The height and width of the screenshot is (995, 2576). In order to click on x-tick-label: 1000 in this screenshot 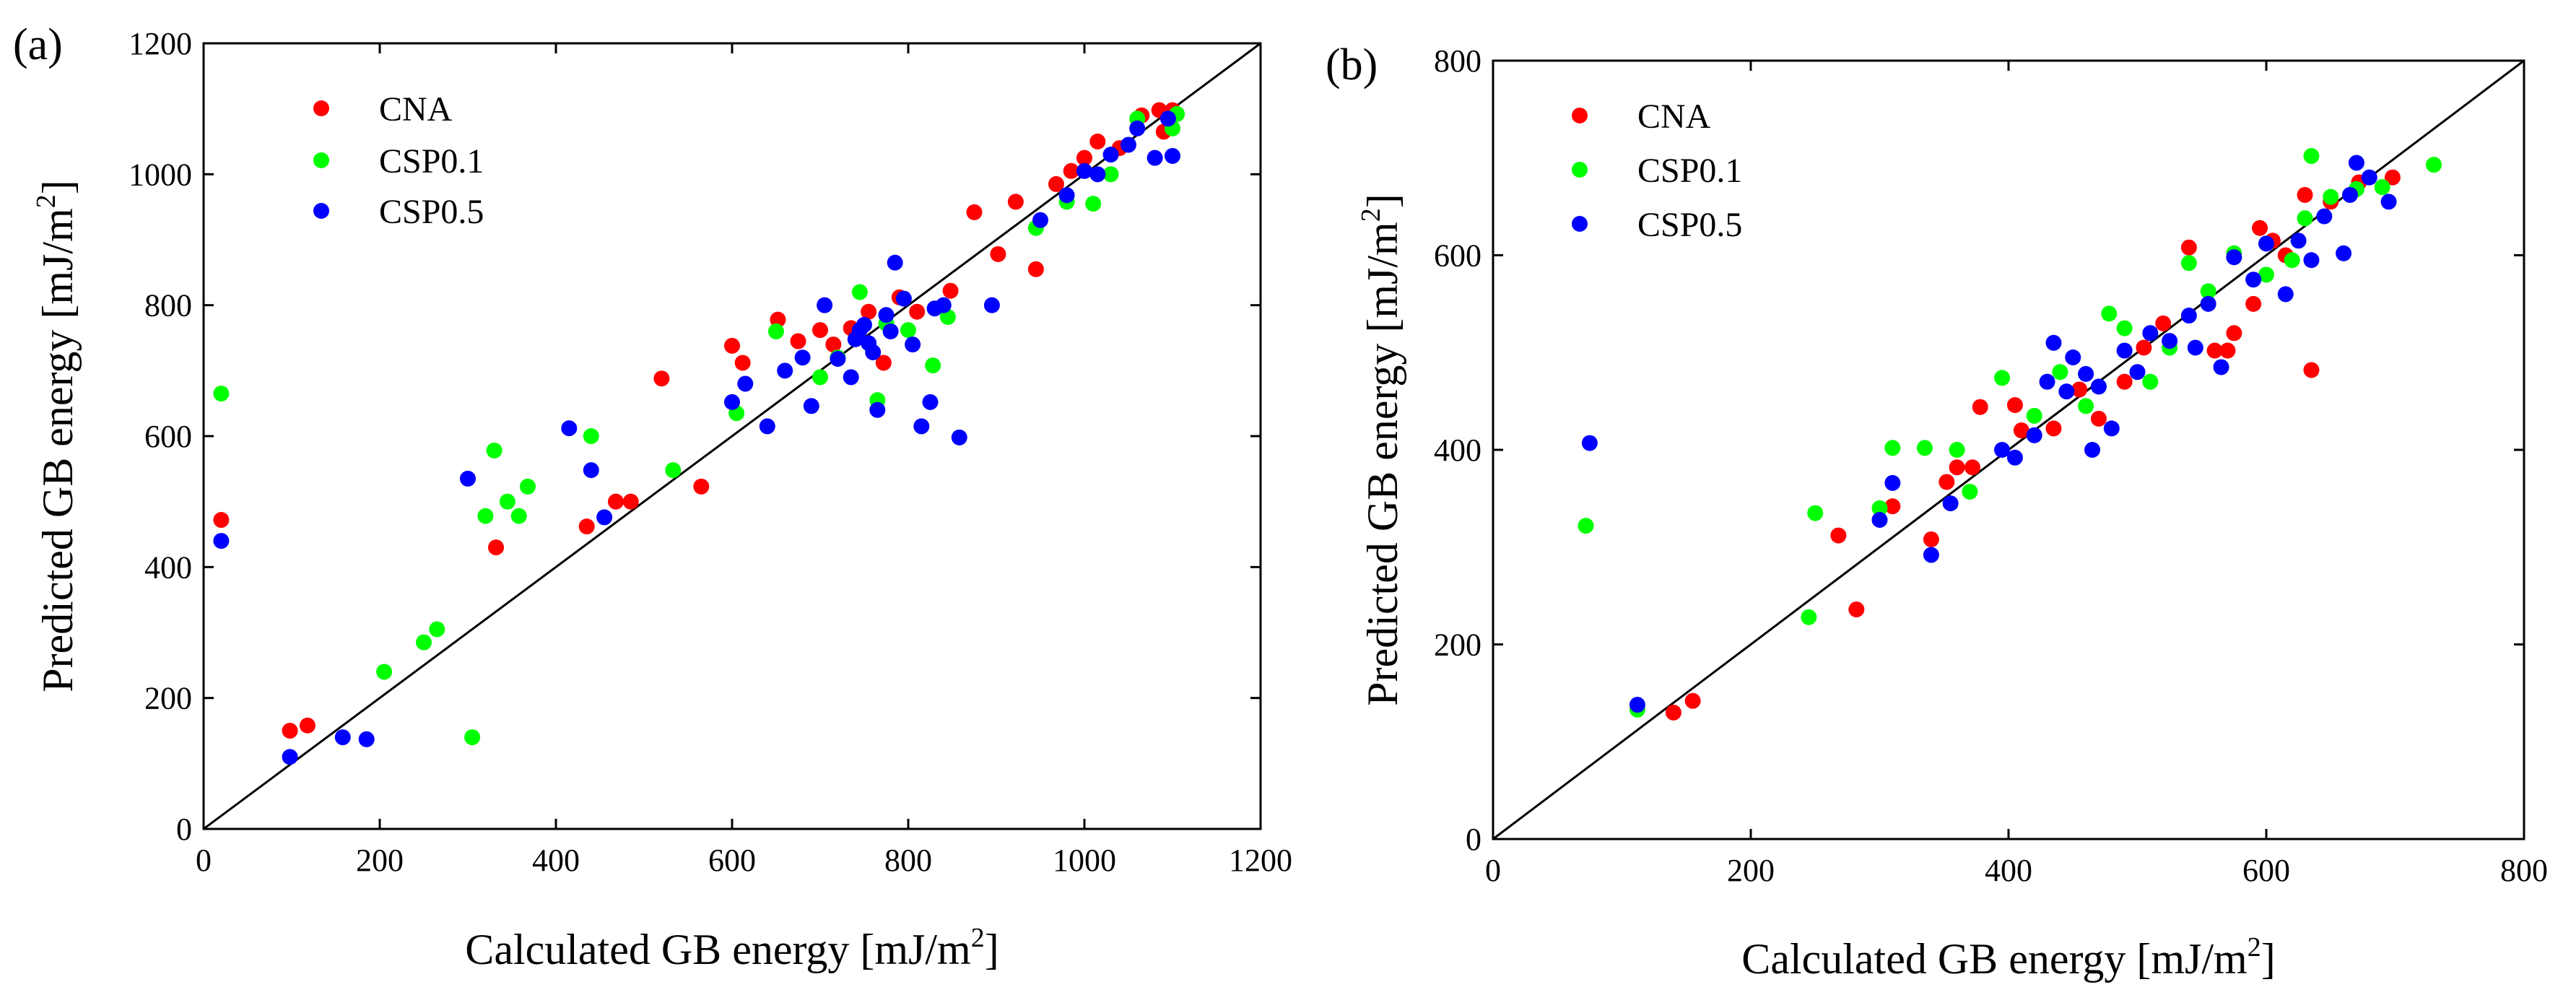, I will do `click(1084, 861)`.